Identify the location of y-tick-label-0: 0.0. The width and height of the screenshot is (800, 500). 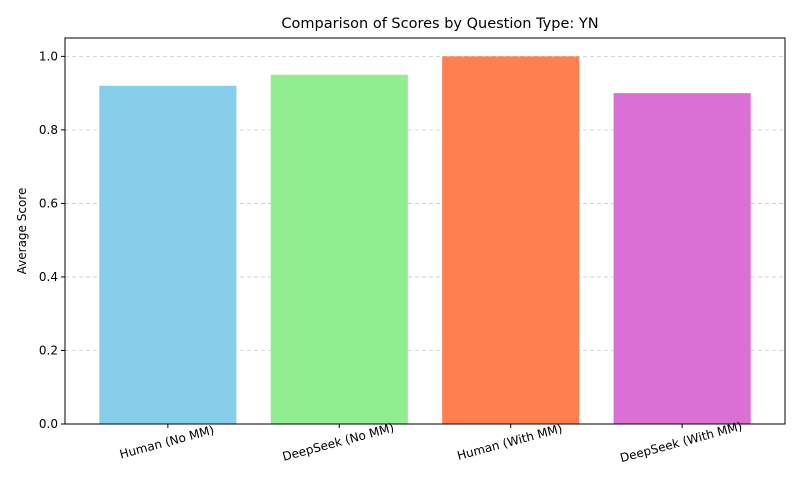
(48, 424).